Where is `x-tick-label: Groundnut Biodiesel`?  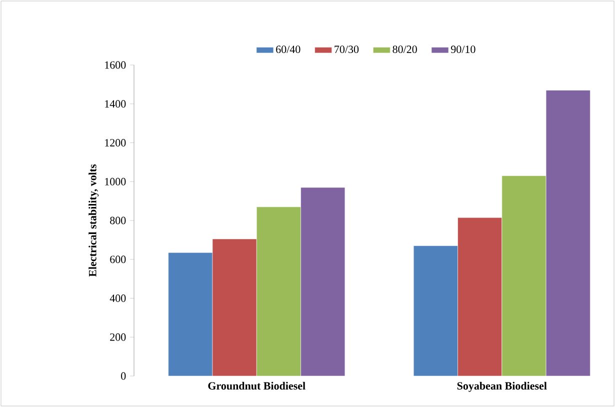 x-tick-label: Groundnut Biodiesel is located at coordinates (257, 386).